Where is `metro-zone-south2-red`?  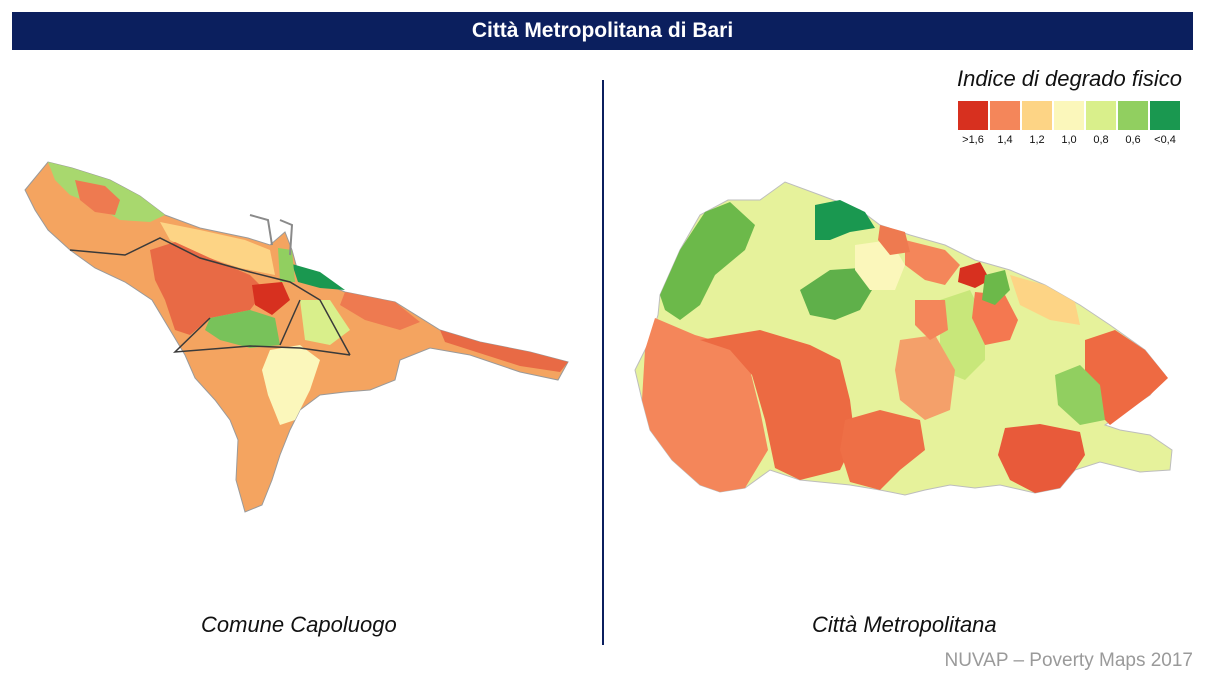
metro-zone-south2-red is located at coordinates (882, 450).